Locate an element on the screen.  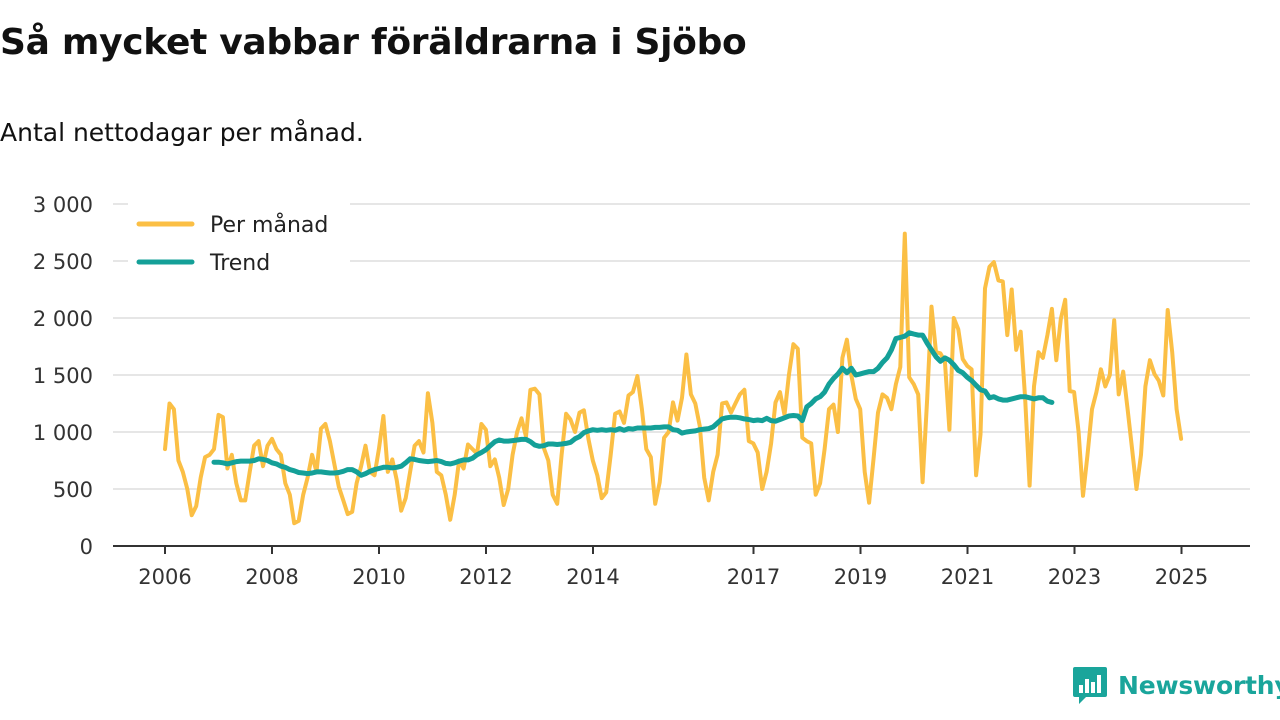
x-tick-label: 2017 is located at coordinates (753, 577).